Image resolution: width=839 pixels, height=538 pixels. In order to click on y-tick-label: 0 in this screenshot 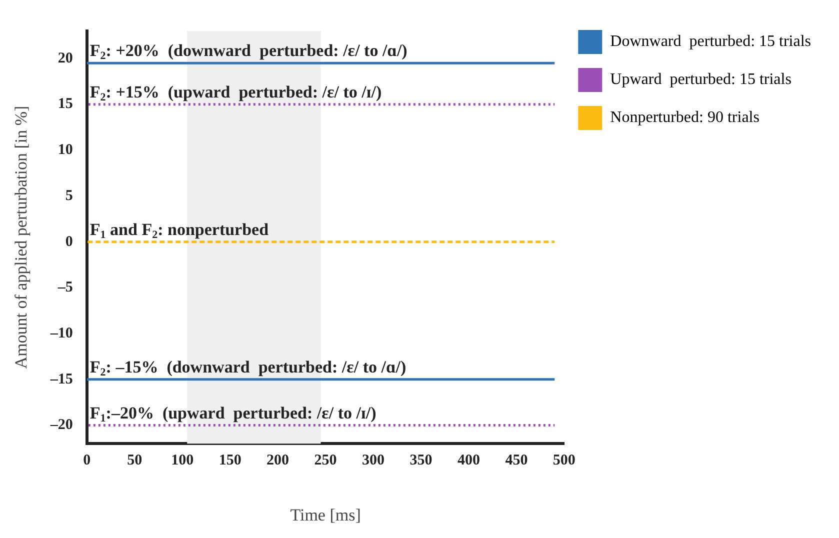, I will do `click(69, 242)`.